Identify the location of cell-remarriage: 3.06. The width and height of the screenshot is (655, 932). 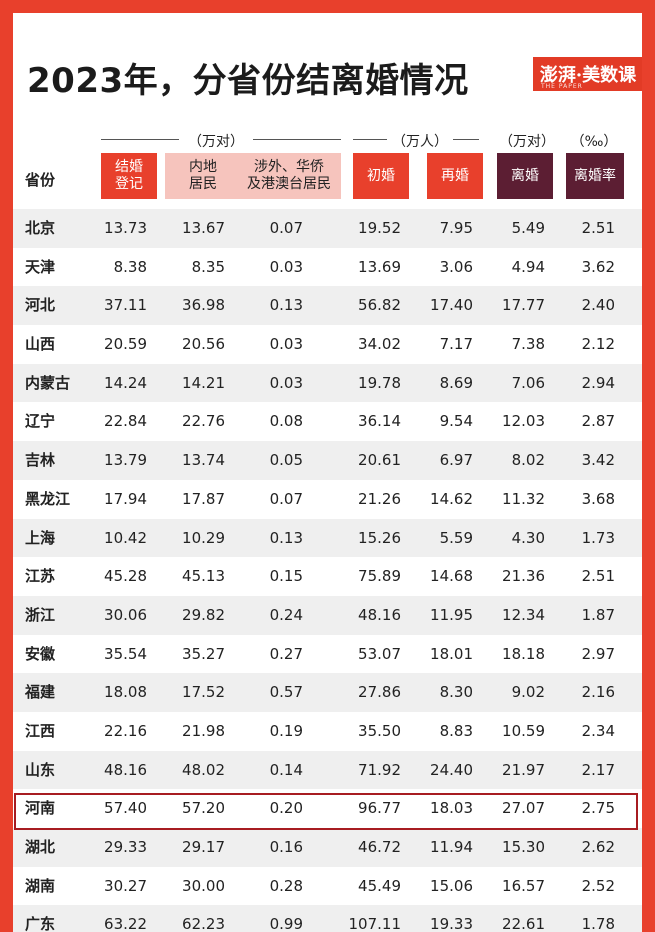
(456, 266).